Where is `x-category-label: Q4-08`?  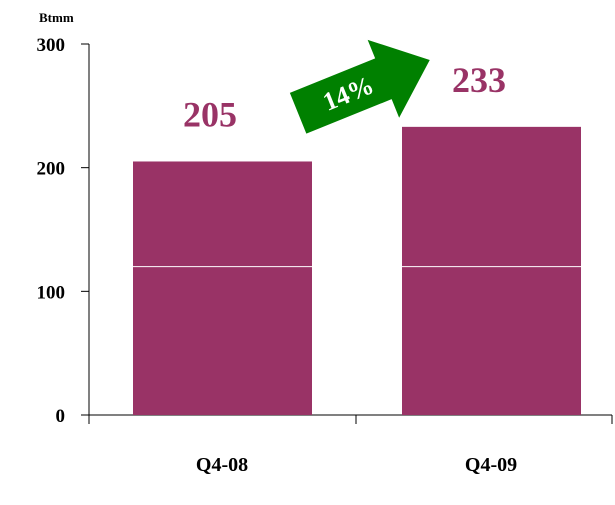
x-category-label: Q4-08 is located at coordinates (222, 465).